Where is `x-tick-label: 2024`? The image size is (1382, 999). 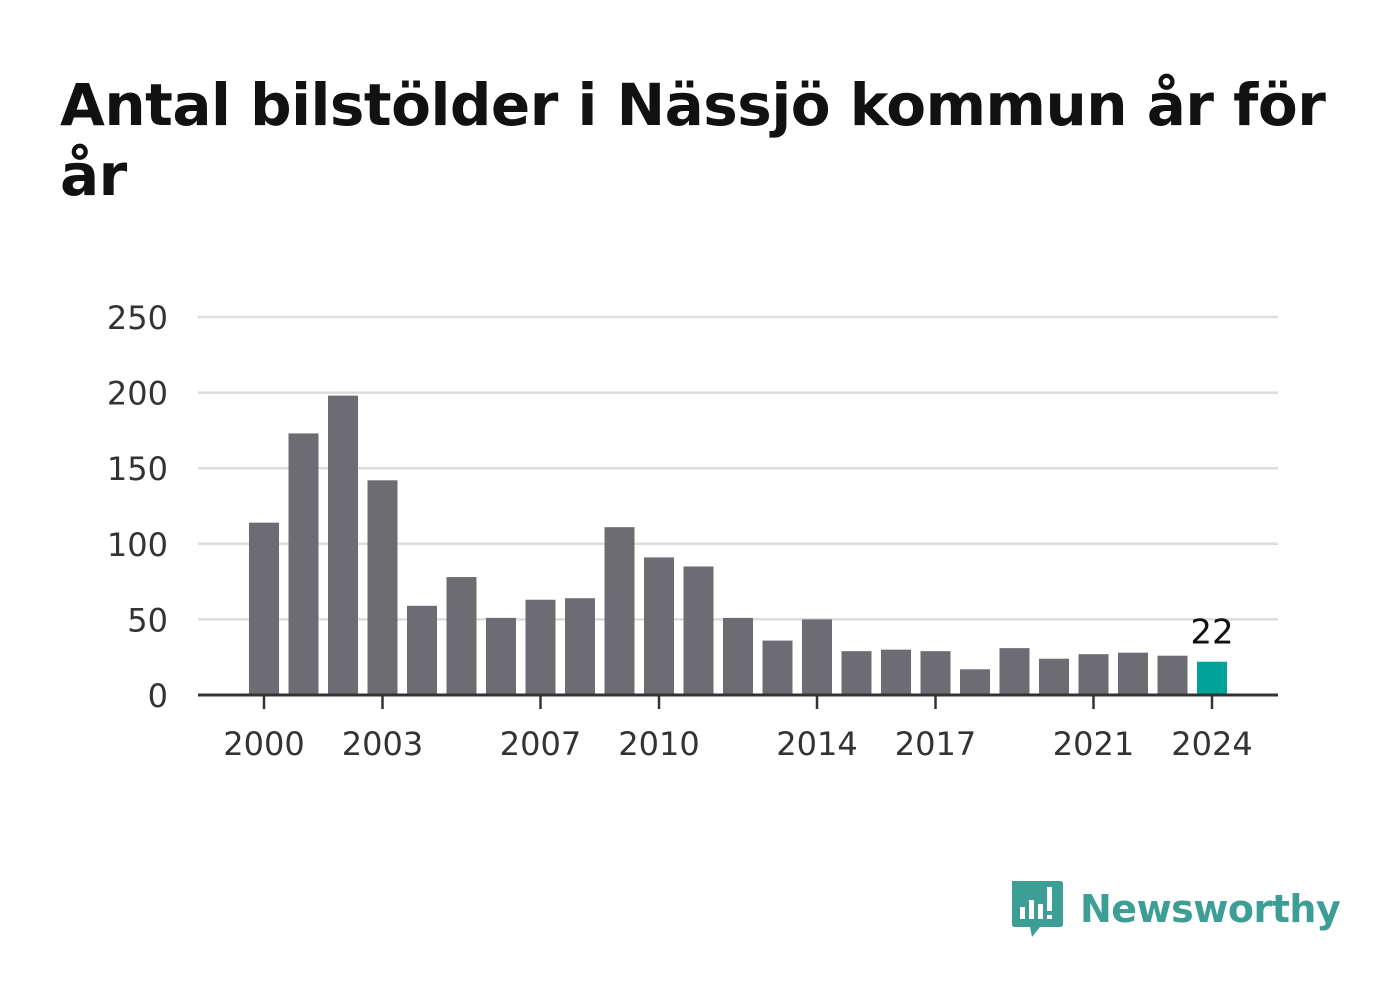
x-tick-label: 2024 is located at coordinates (1211, 744).